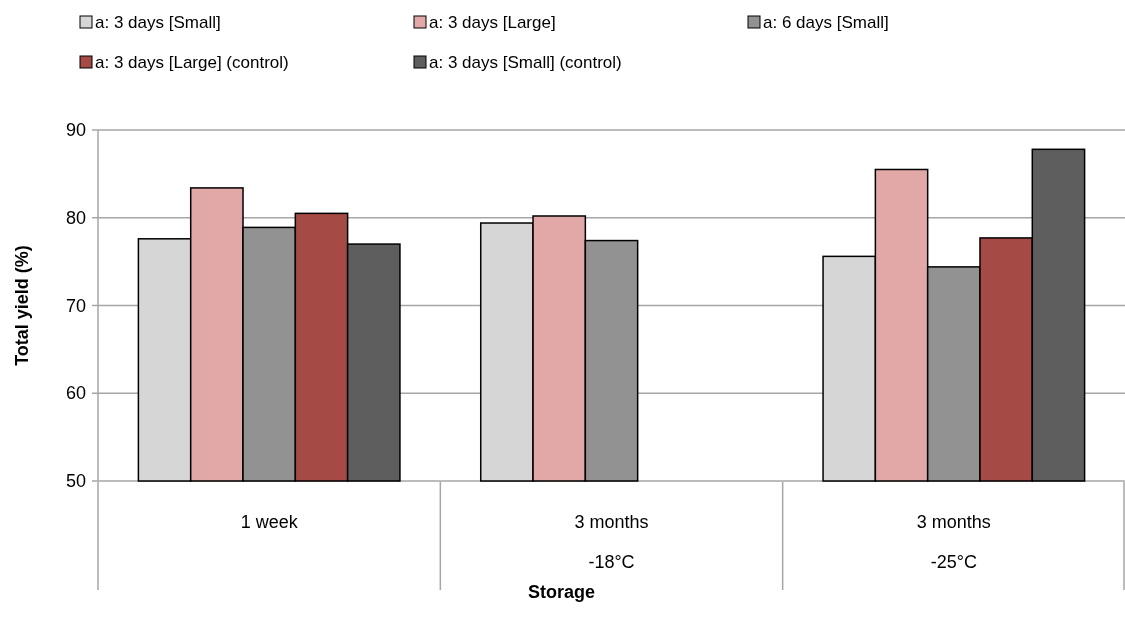  I want to click on legend-label: a: 3 days [Large], so click(492, 22).